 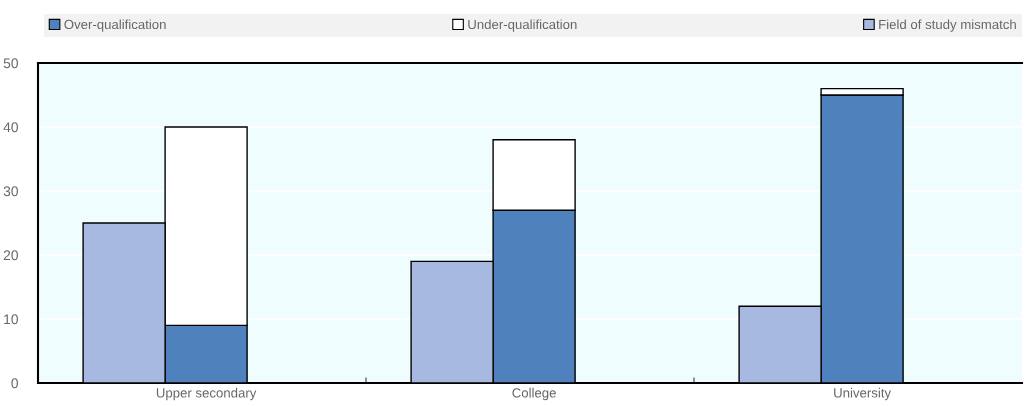 What do you see at coordinates (115, 25) in the screenshot?
I see `legend-label: Over-qualification` at bounding box center [115, 25].